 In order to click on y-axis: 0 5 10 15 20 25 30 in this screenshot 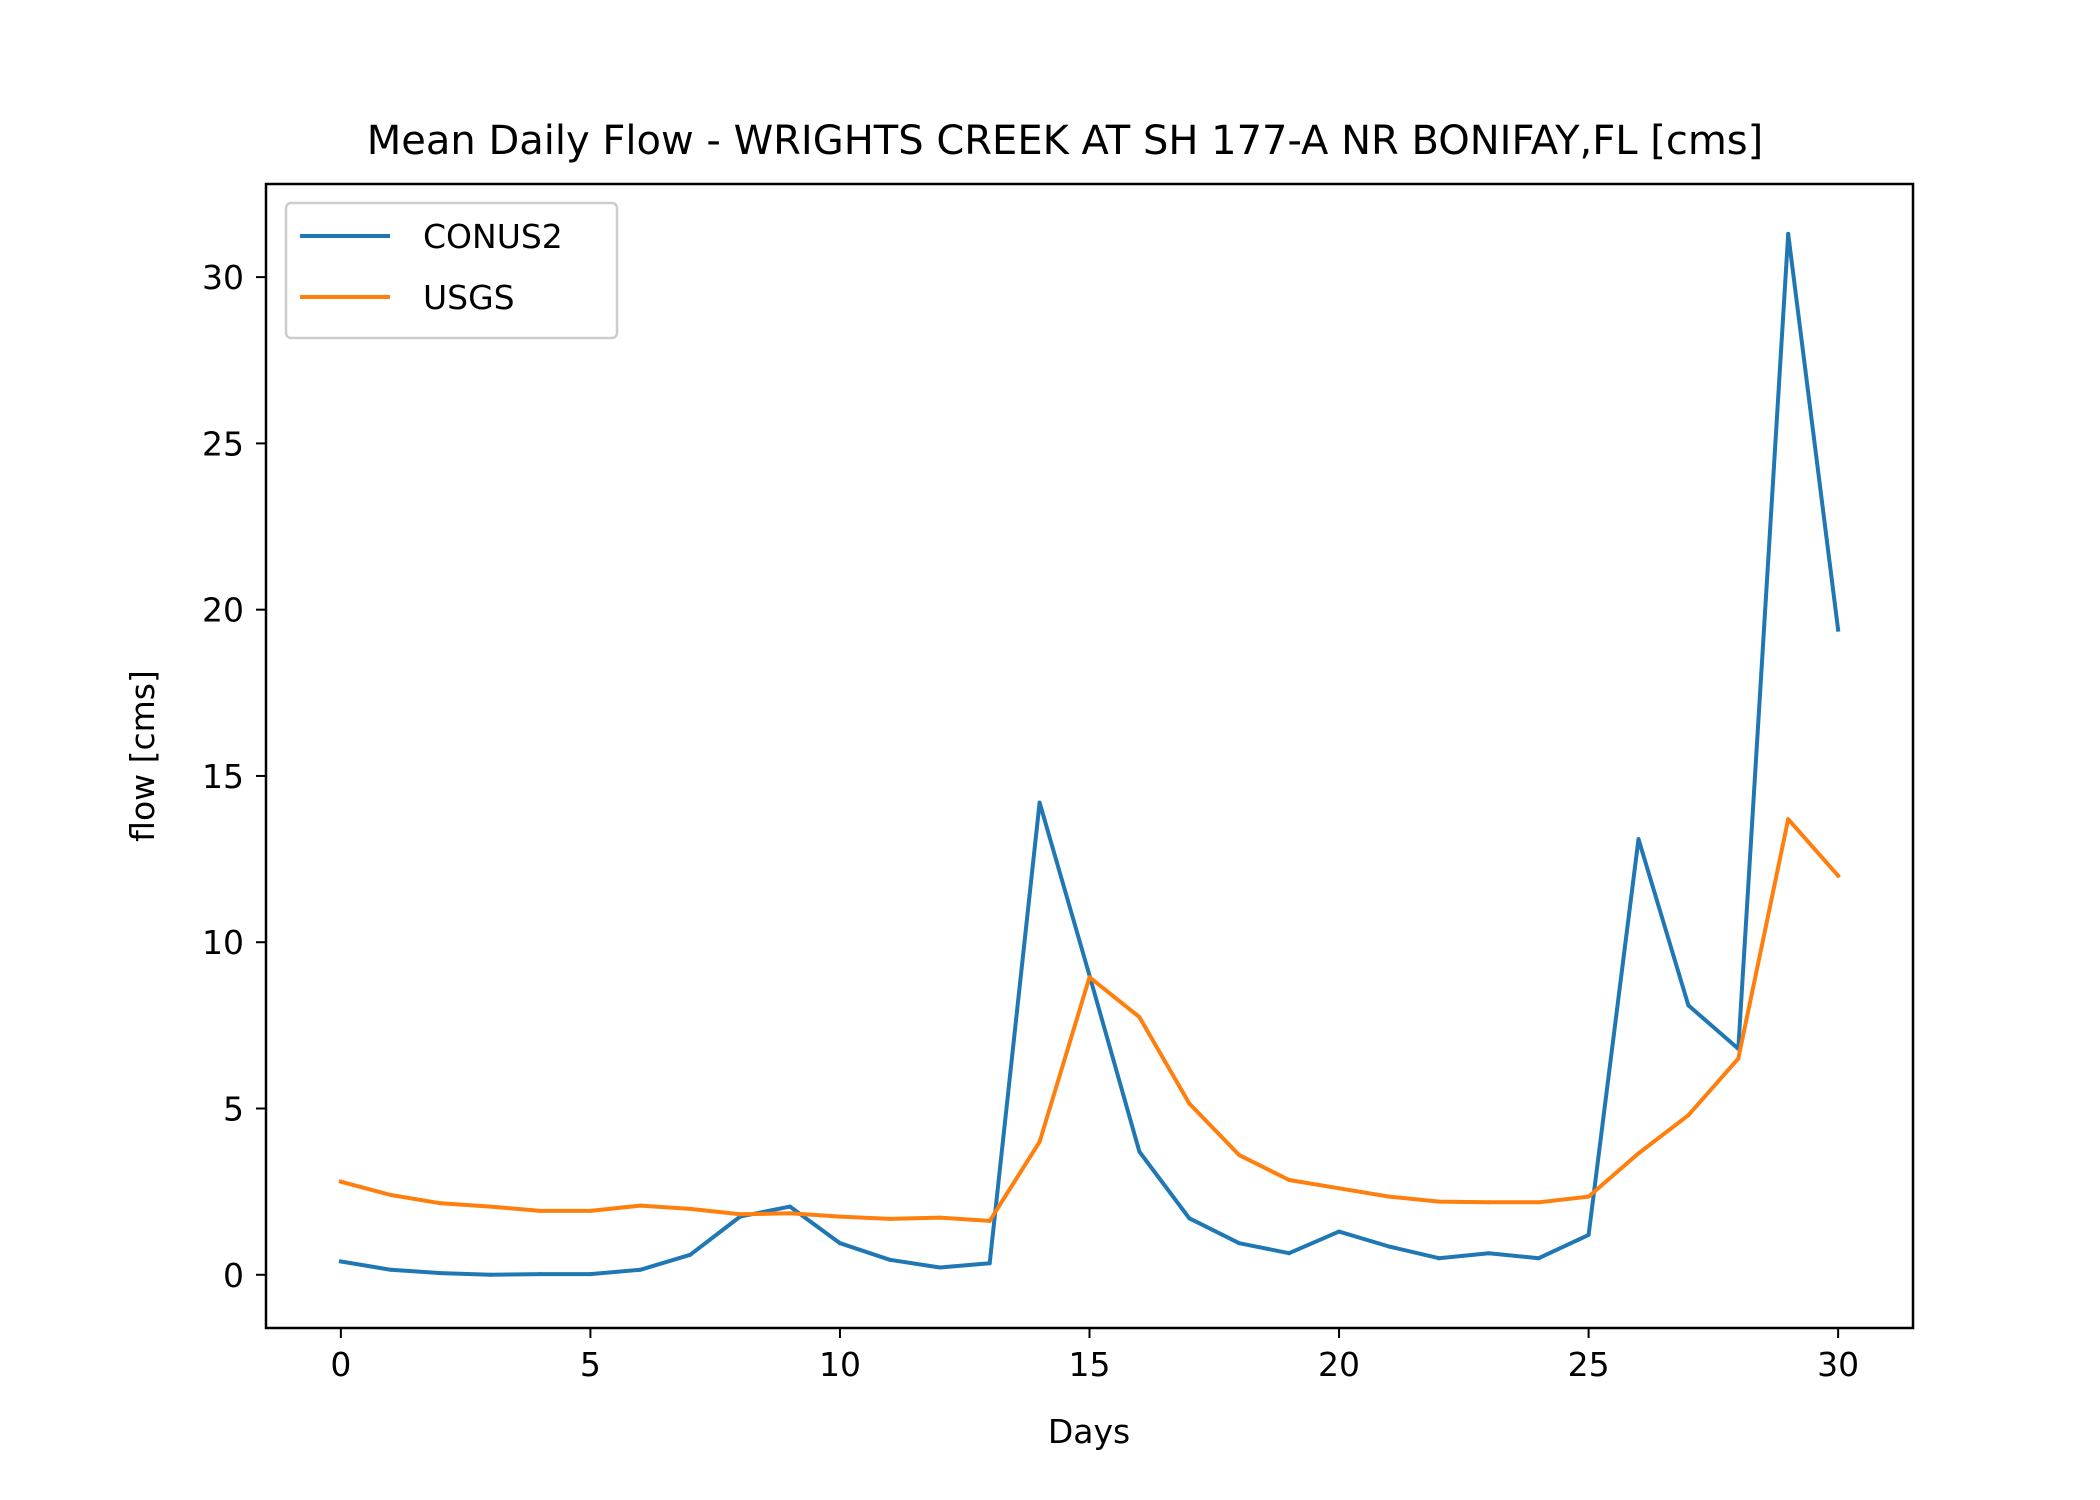, I will do `click(234, 776)`.